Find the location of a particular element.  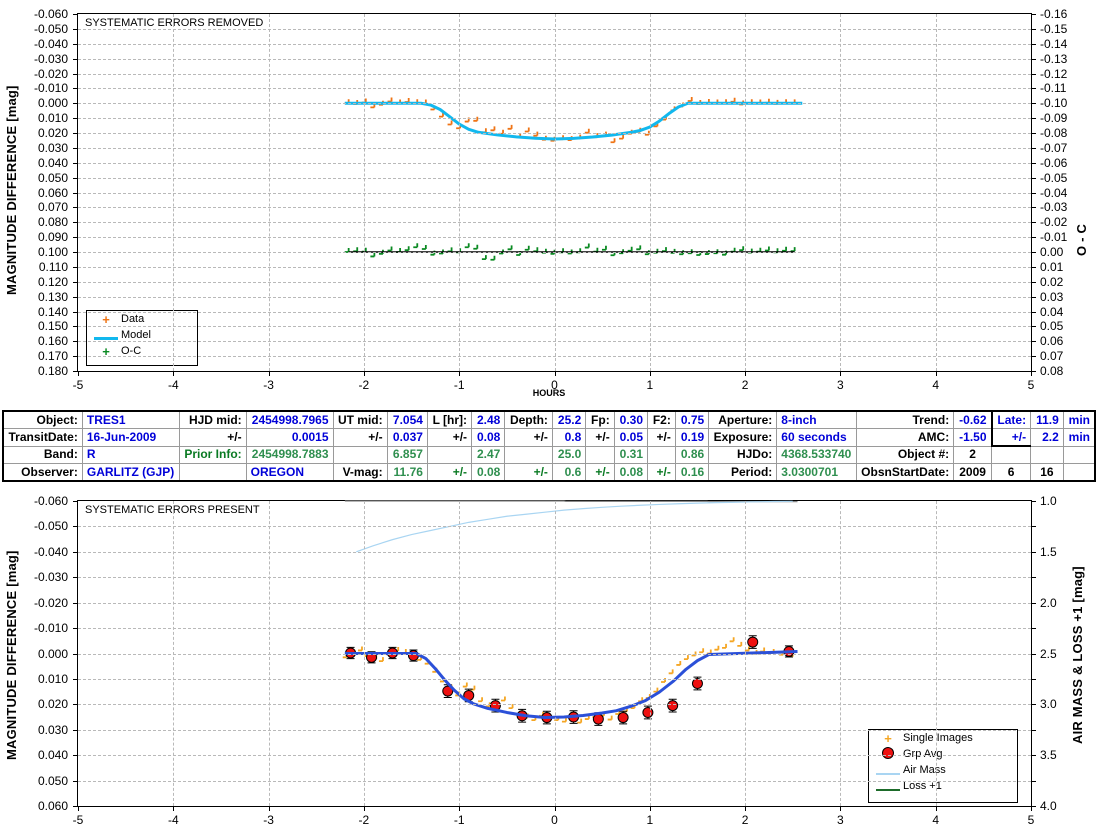

legend-item: + Single Images is located at coordinates (943, 738).